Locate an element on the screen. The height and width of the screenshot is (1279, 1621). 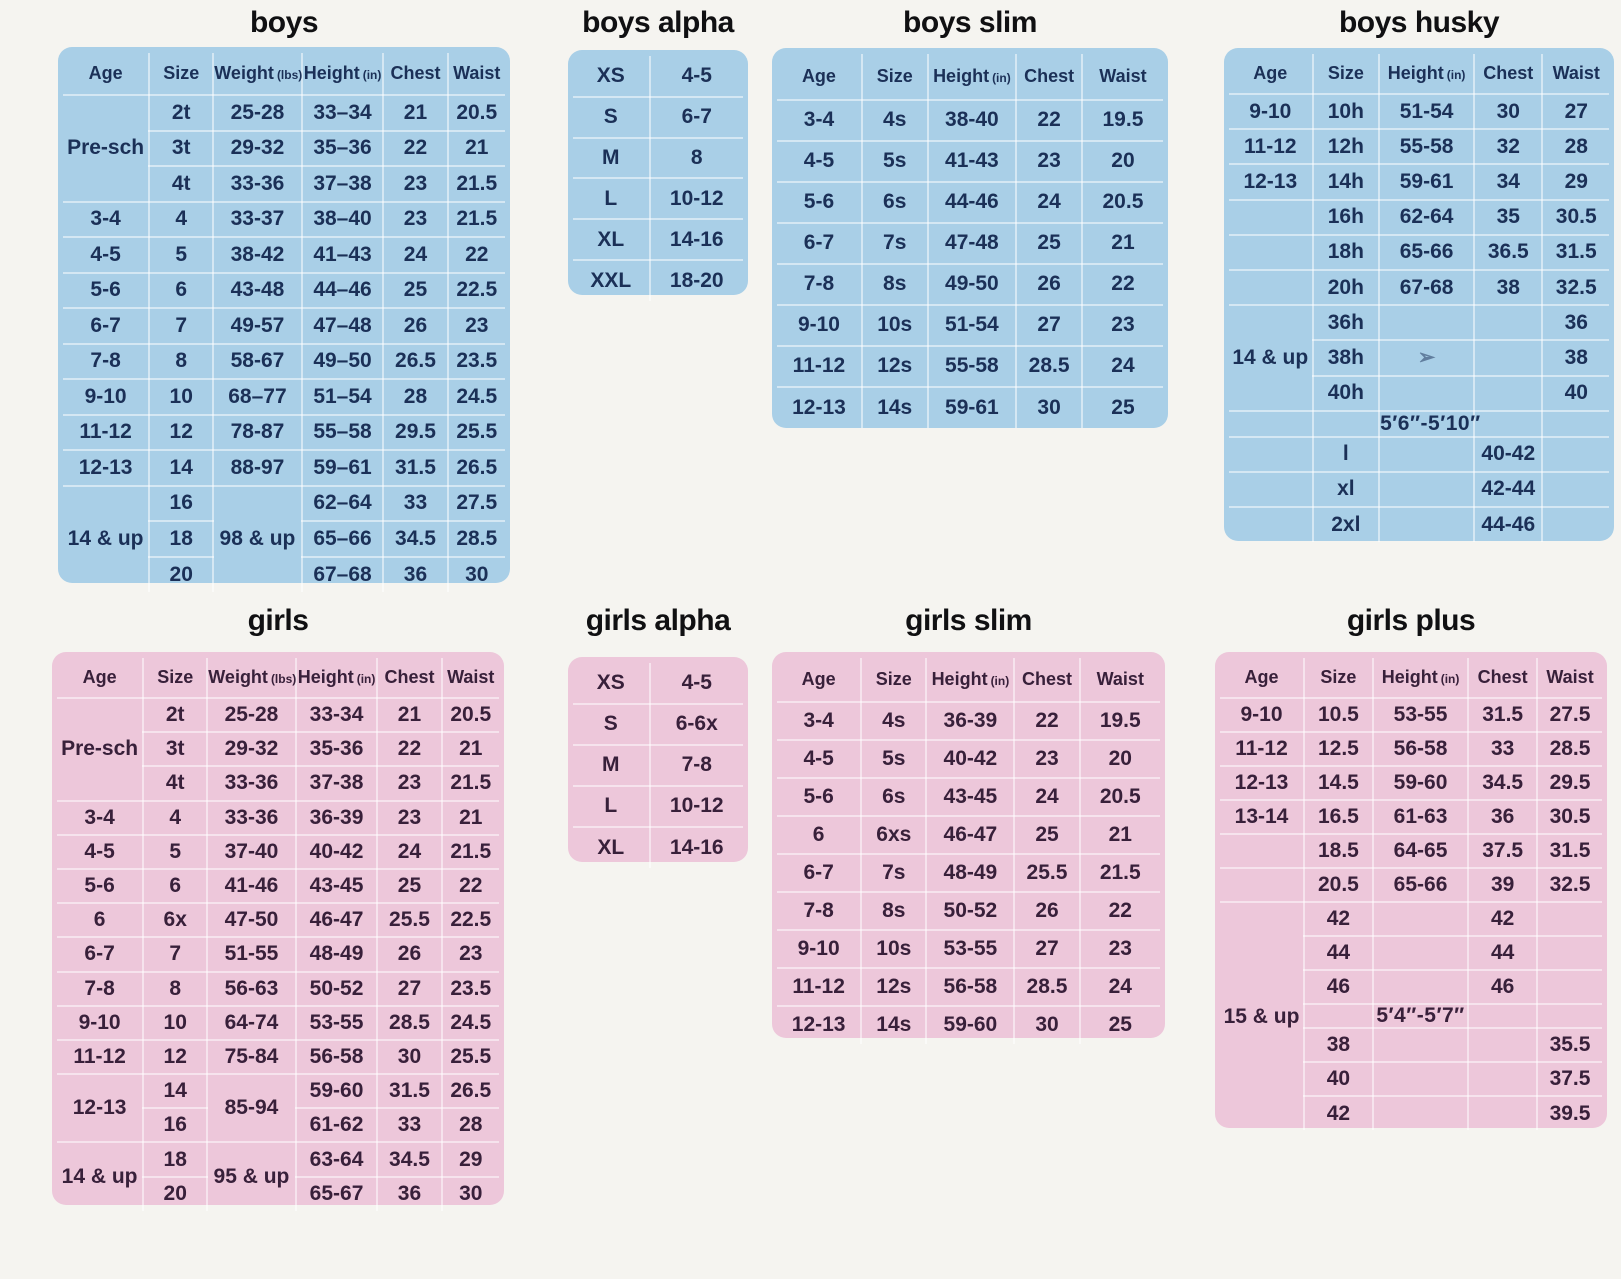
cell: 44–46 is located at coordinates (342, 290).